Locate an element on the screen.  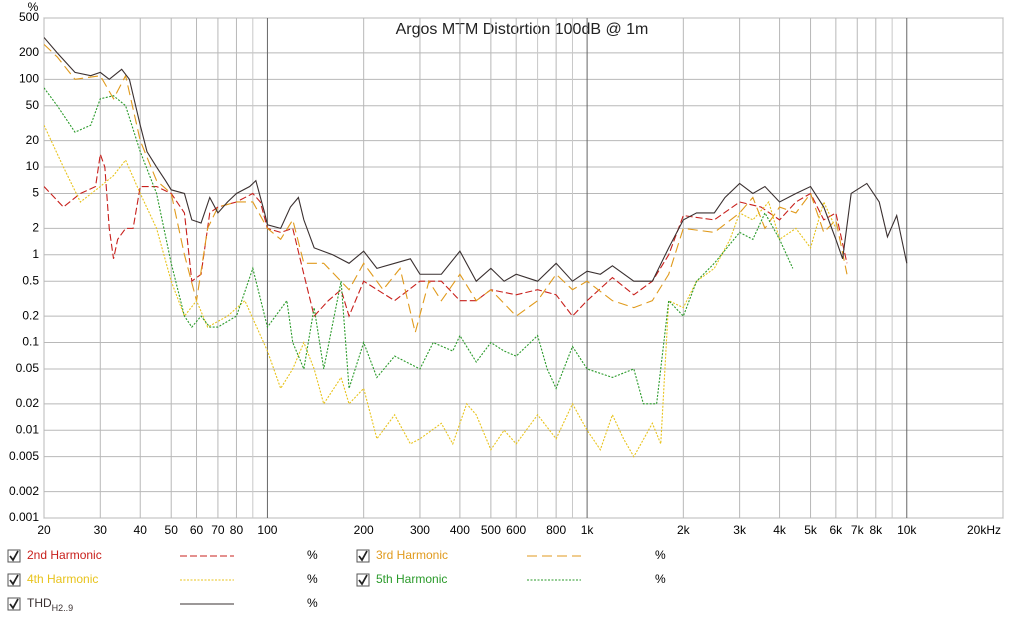
x-tick-label: 3k is located at coordinates (740, 530).